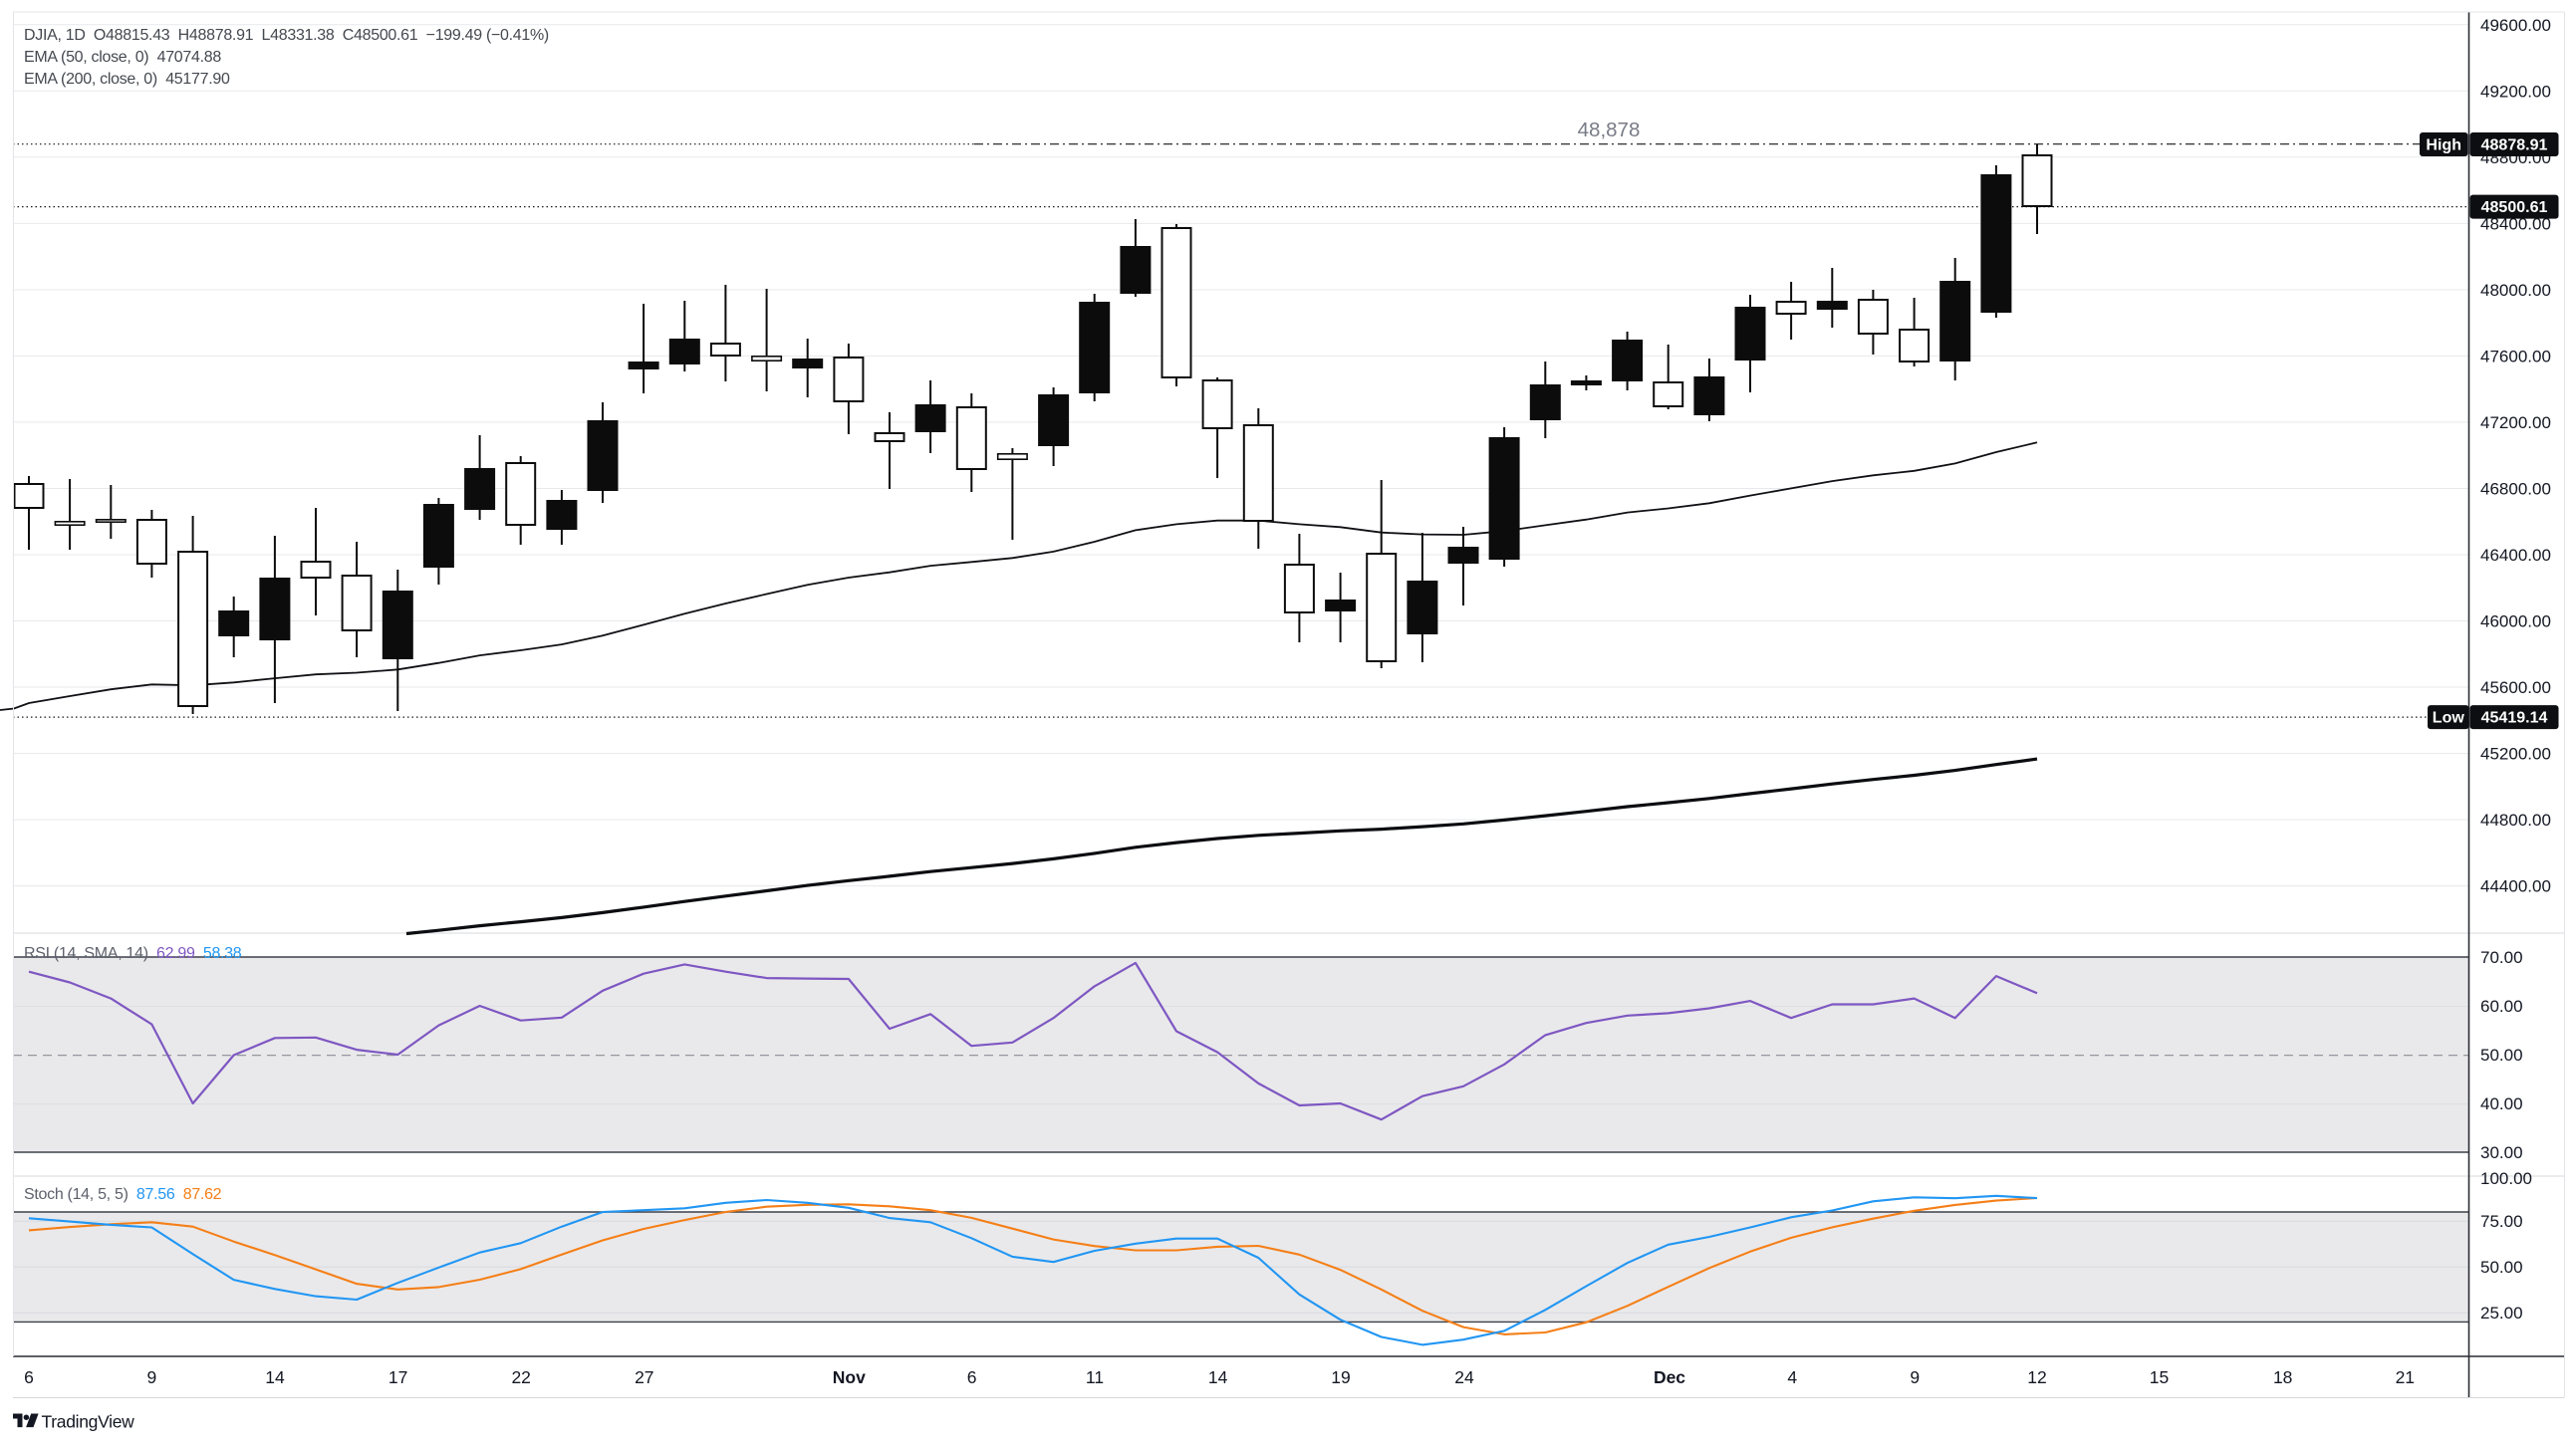 The height and width of the screenshot is (1447, 2576). I want to click on svg-text: 47600.00, so click(2515, 356).